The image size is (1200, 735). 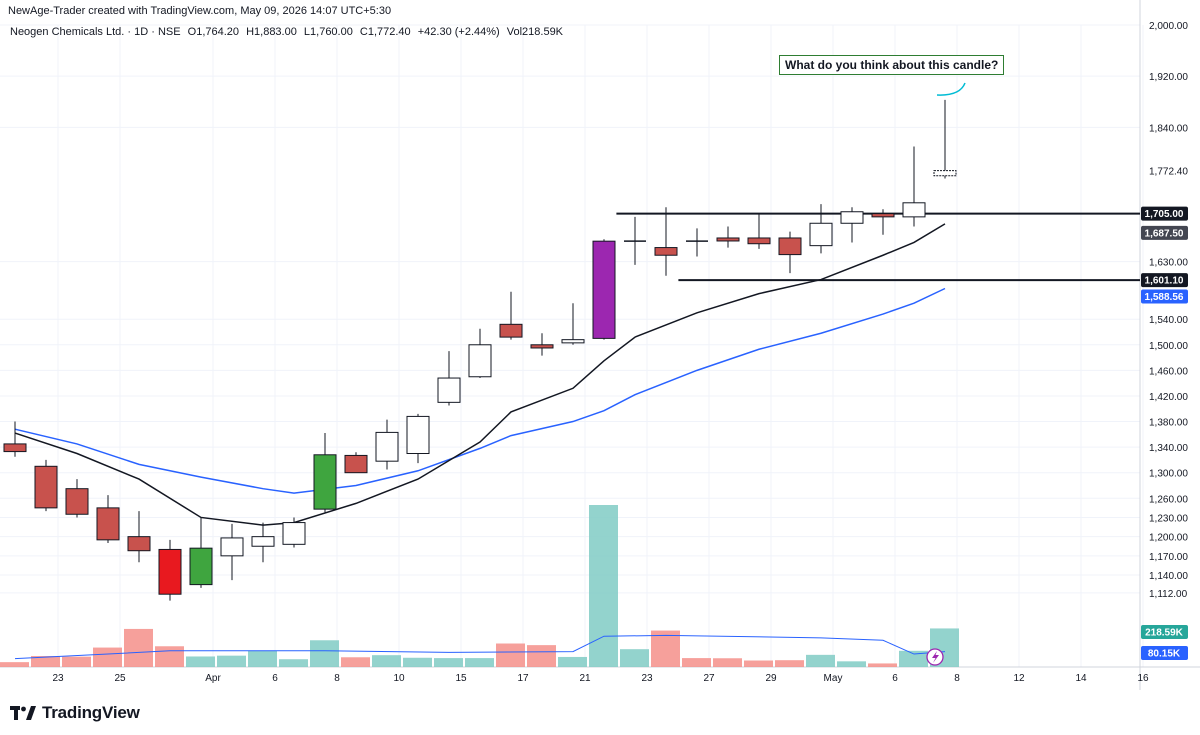 What do you see at coordinates (833, 678) in the screenshot?
I see `time-tick-label: May` at bounding box center [833, 678].